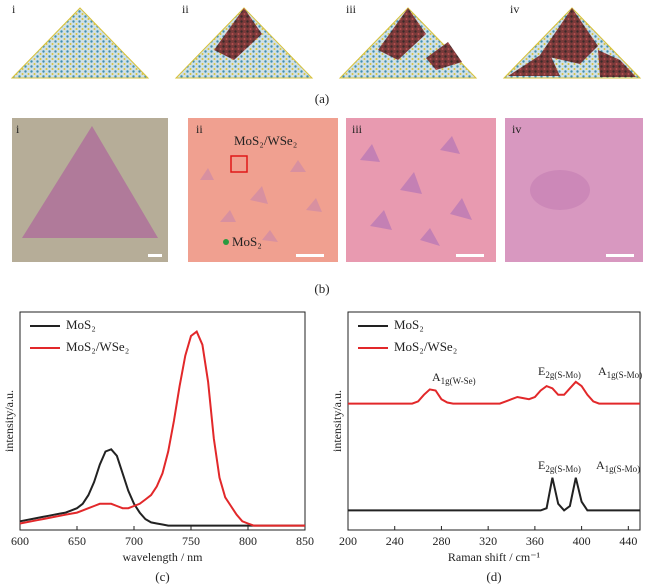 The image size is (645, 588). Describe the element at coordinates (493, 576) in the screenshot. I see `panel-label: (d)` at that location.